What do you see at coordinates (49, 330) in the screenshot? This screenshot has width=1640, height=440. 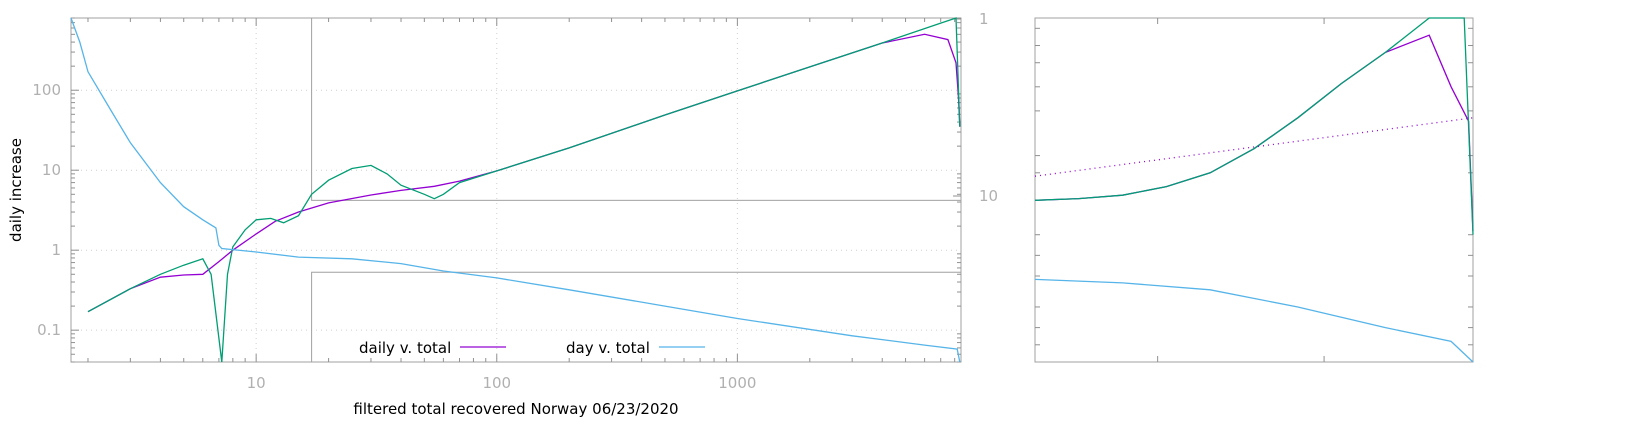 I see `y-tick-label: 0.1` at bounding box center [49, 330].